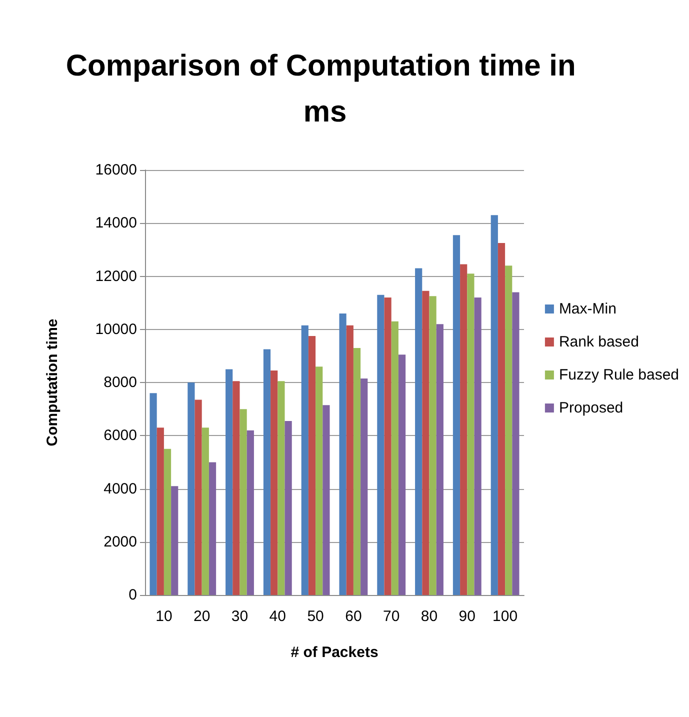 This screenshot has width=689, height=717. Describe the element at coordinates (315, 616) in the screenshot. I see `x-tick-label: 50` at that location.